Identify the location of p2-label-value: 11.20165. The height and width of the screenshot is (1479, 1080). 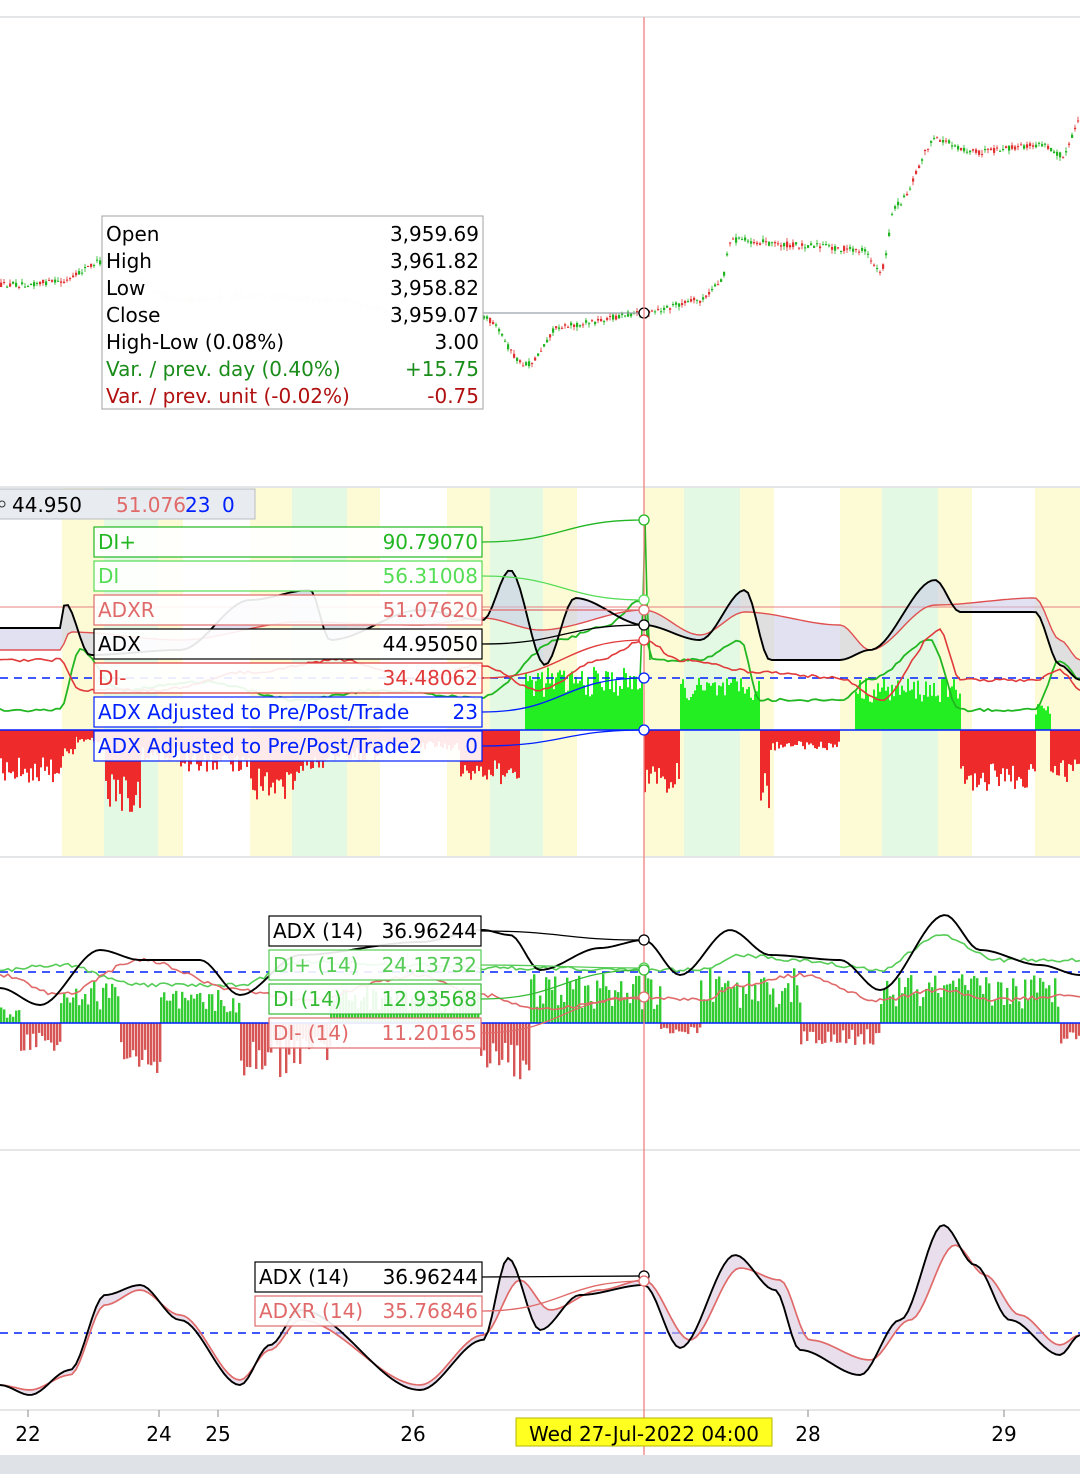
(429, 1033).